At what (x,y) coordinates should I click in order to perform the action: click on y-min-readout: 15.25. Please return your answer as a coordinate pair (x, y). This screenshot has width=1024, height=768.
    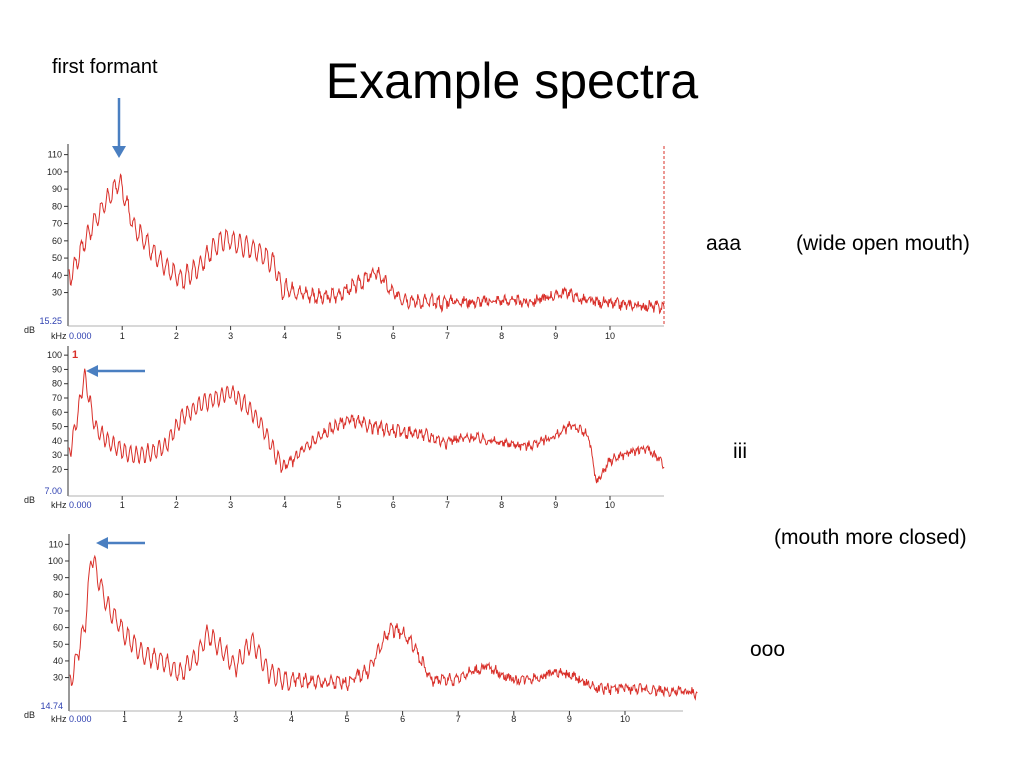
    Looking at the image, I should click on (50, 321).